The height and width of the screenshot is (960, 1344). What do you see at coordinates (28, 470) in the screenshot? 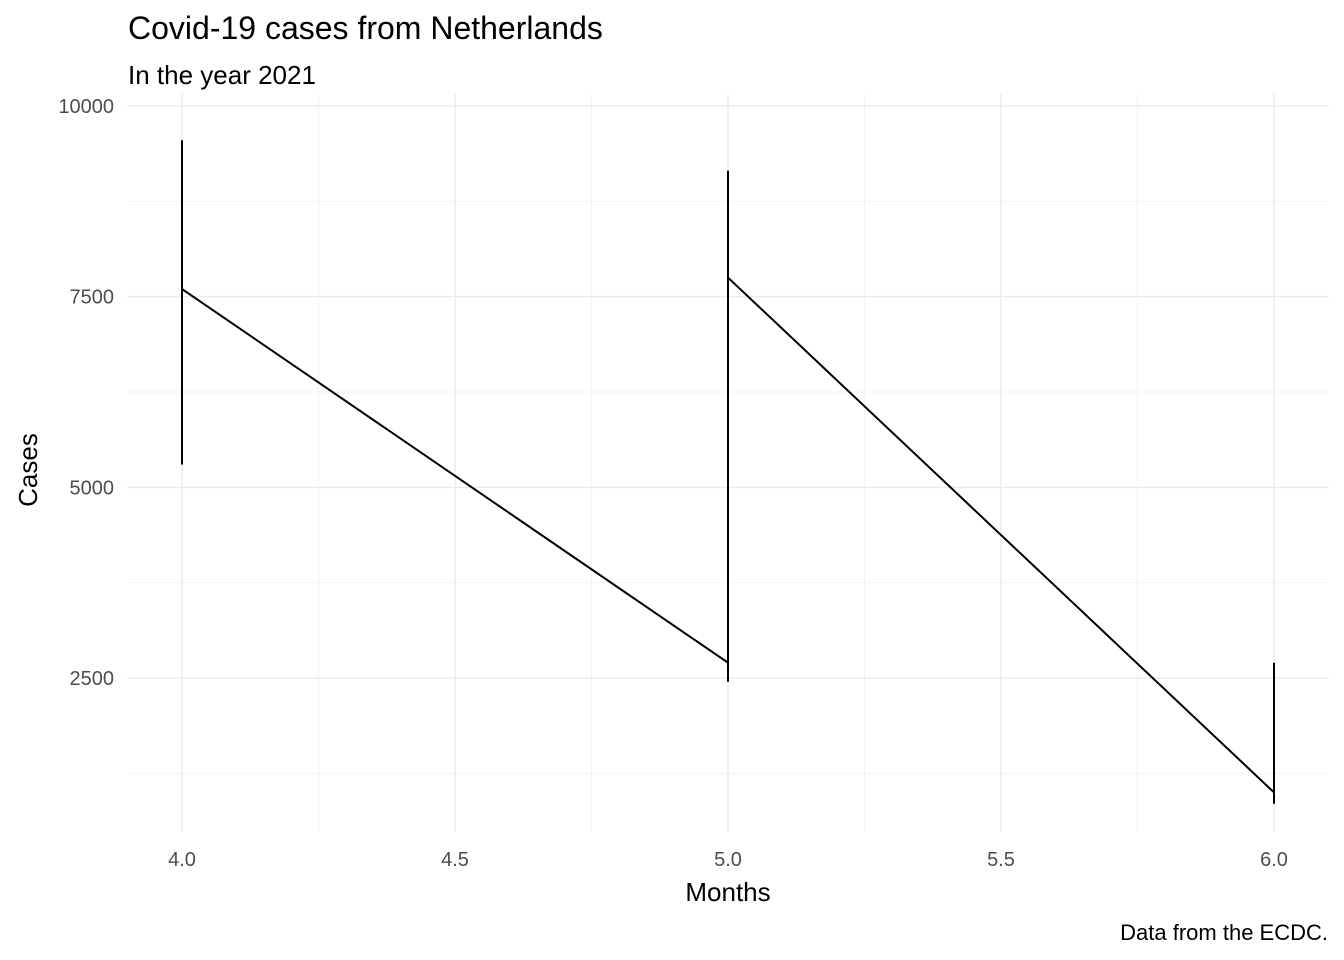
I see `y-axis-title: Cases` at bounding box center [28, 470].